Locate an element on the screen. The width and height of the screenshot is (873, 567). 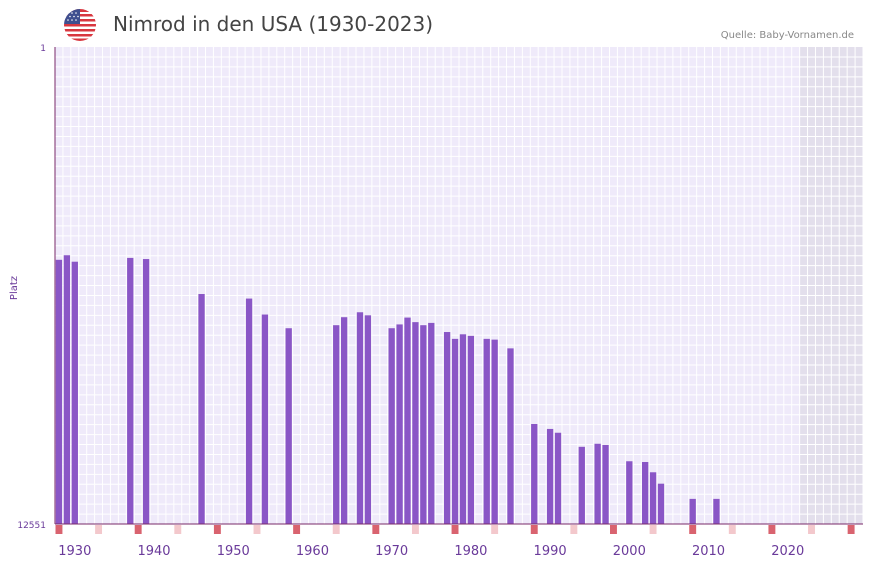
bar-2000 is located at coordinates (629, 492).